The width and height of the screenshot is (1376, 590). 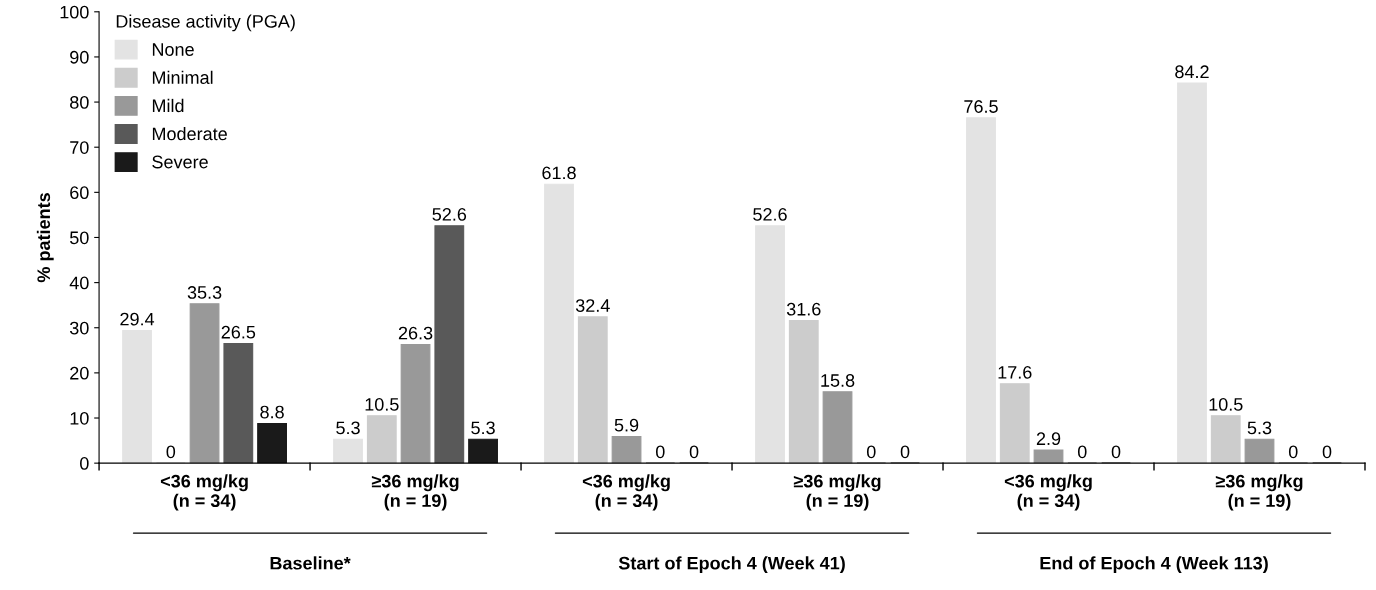 I want to click on y-tick-label: 100, so click(x=74, y=12).